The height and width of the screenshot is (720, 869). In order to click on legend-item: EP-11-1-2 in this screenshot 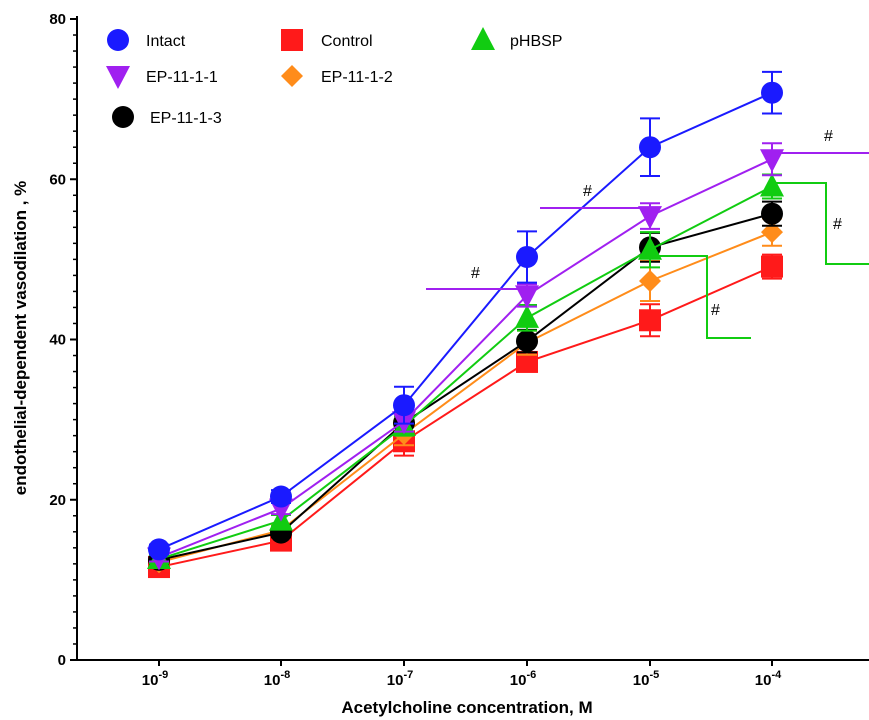, I will do `click(337, 76)`.